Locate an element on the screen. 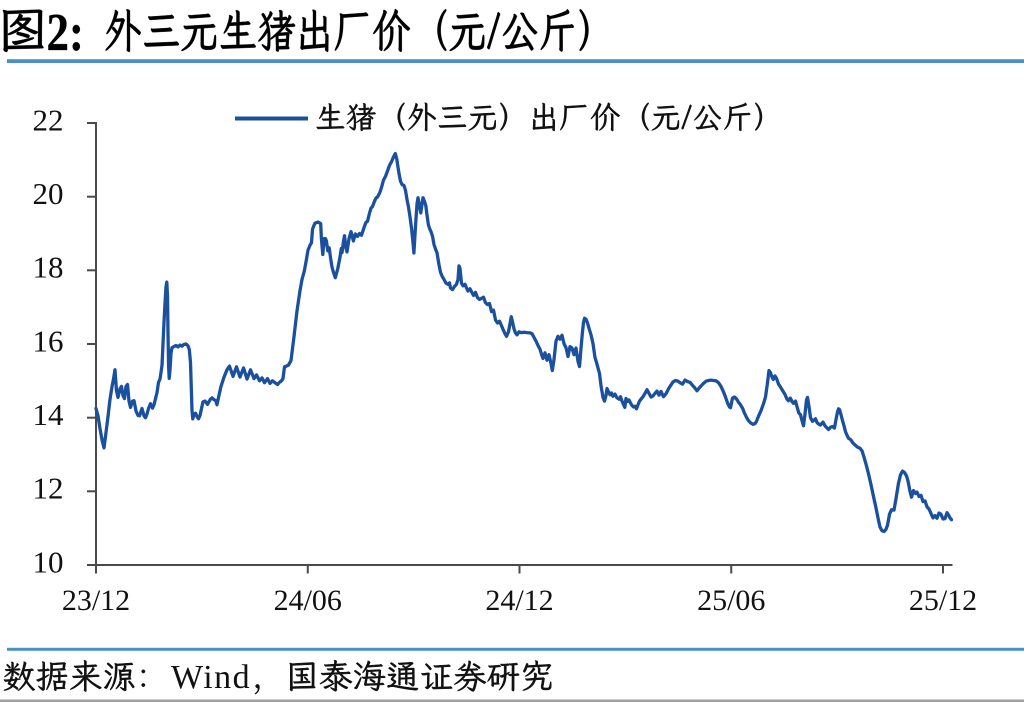 The image size is (1024, 707). svg-text: 23/12 is located at coordinates (96, 600).